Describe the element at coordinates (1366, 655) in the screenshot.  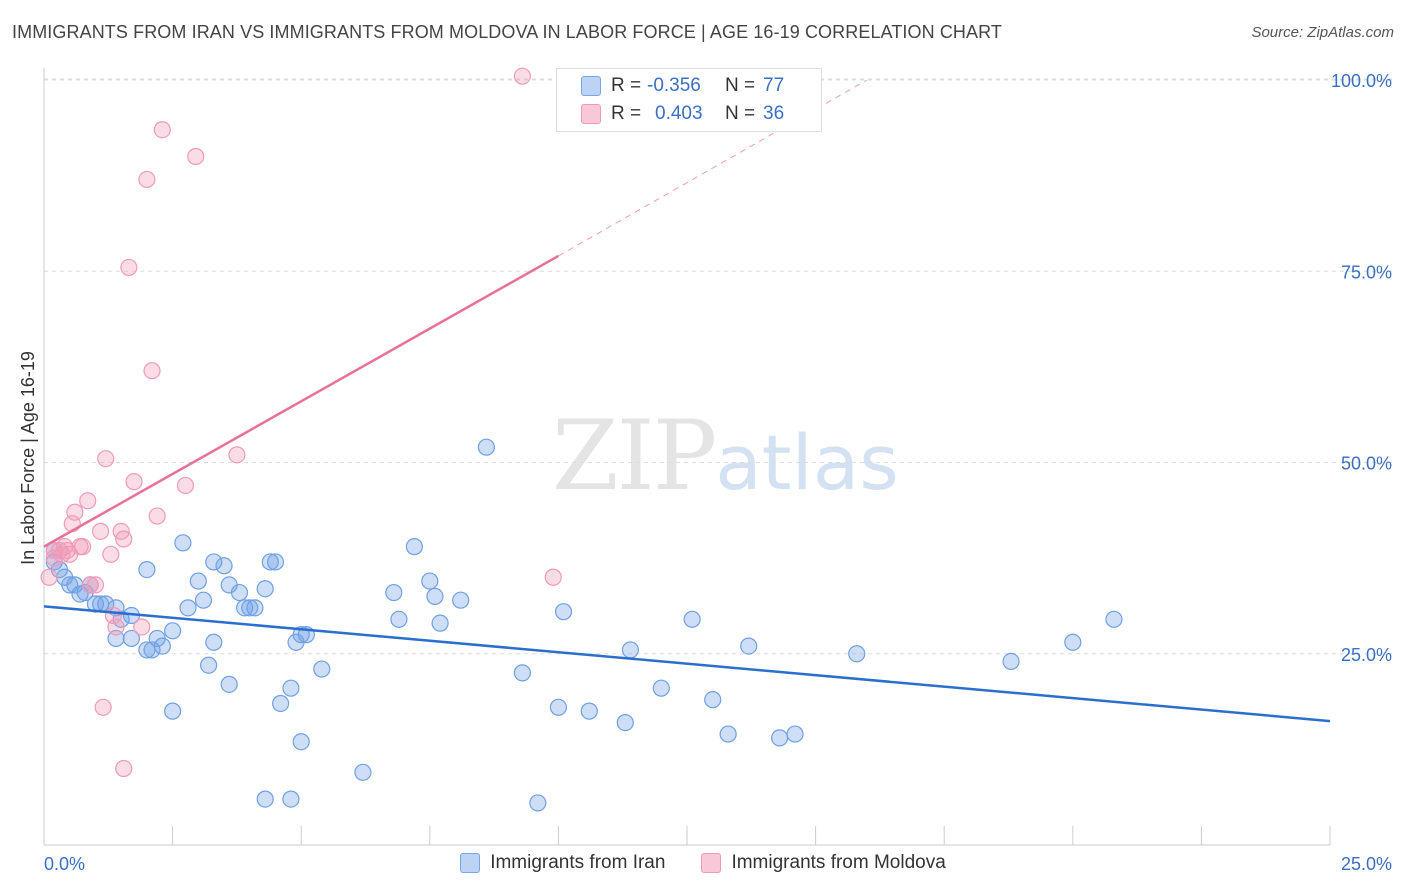
I see `y-tick-label: 25.0%` at that location.